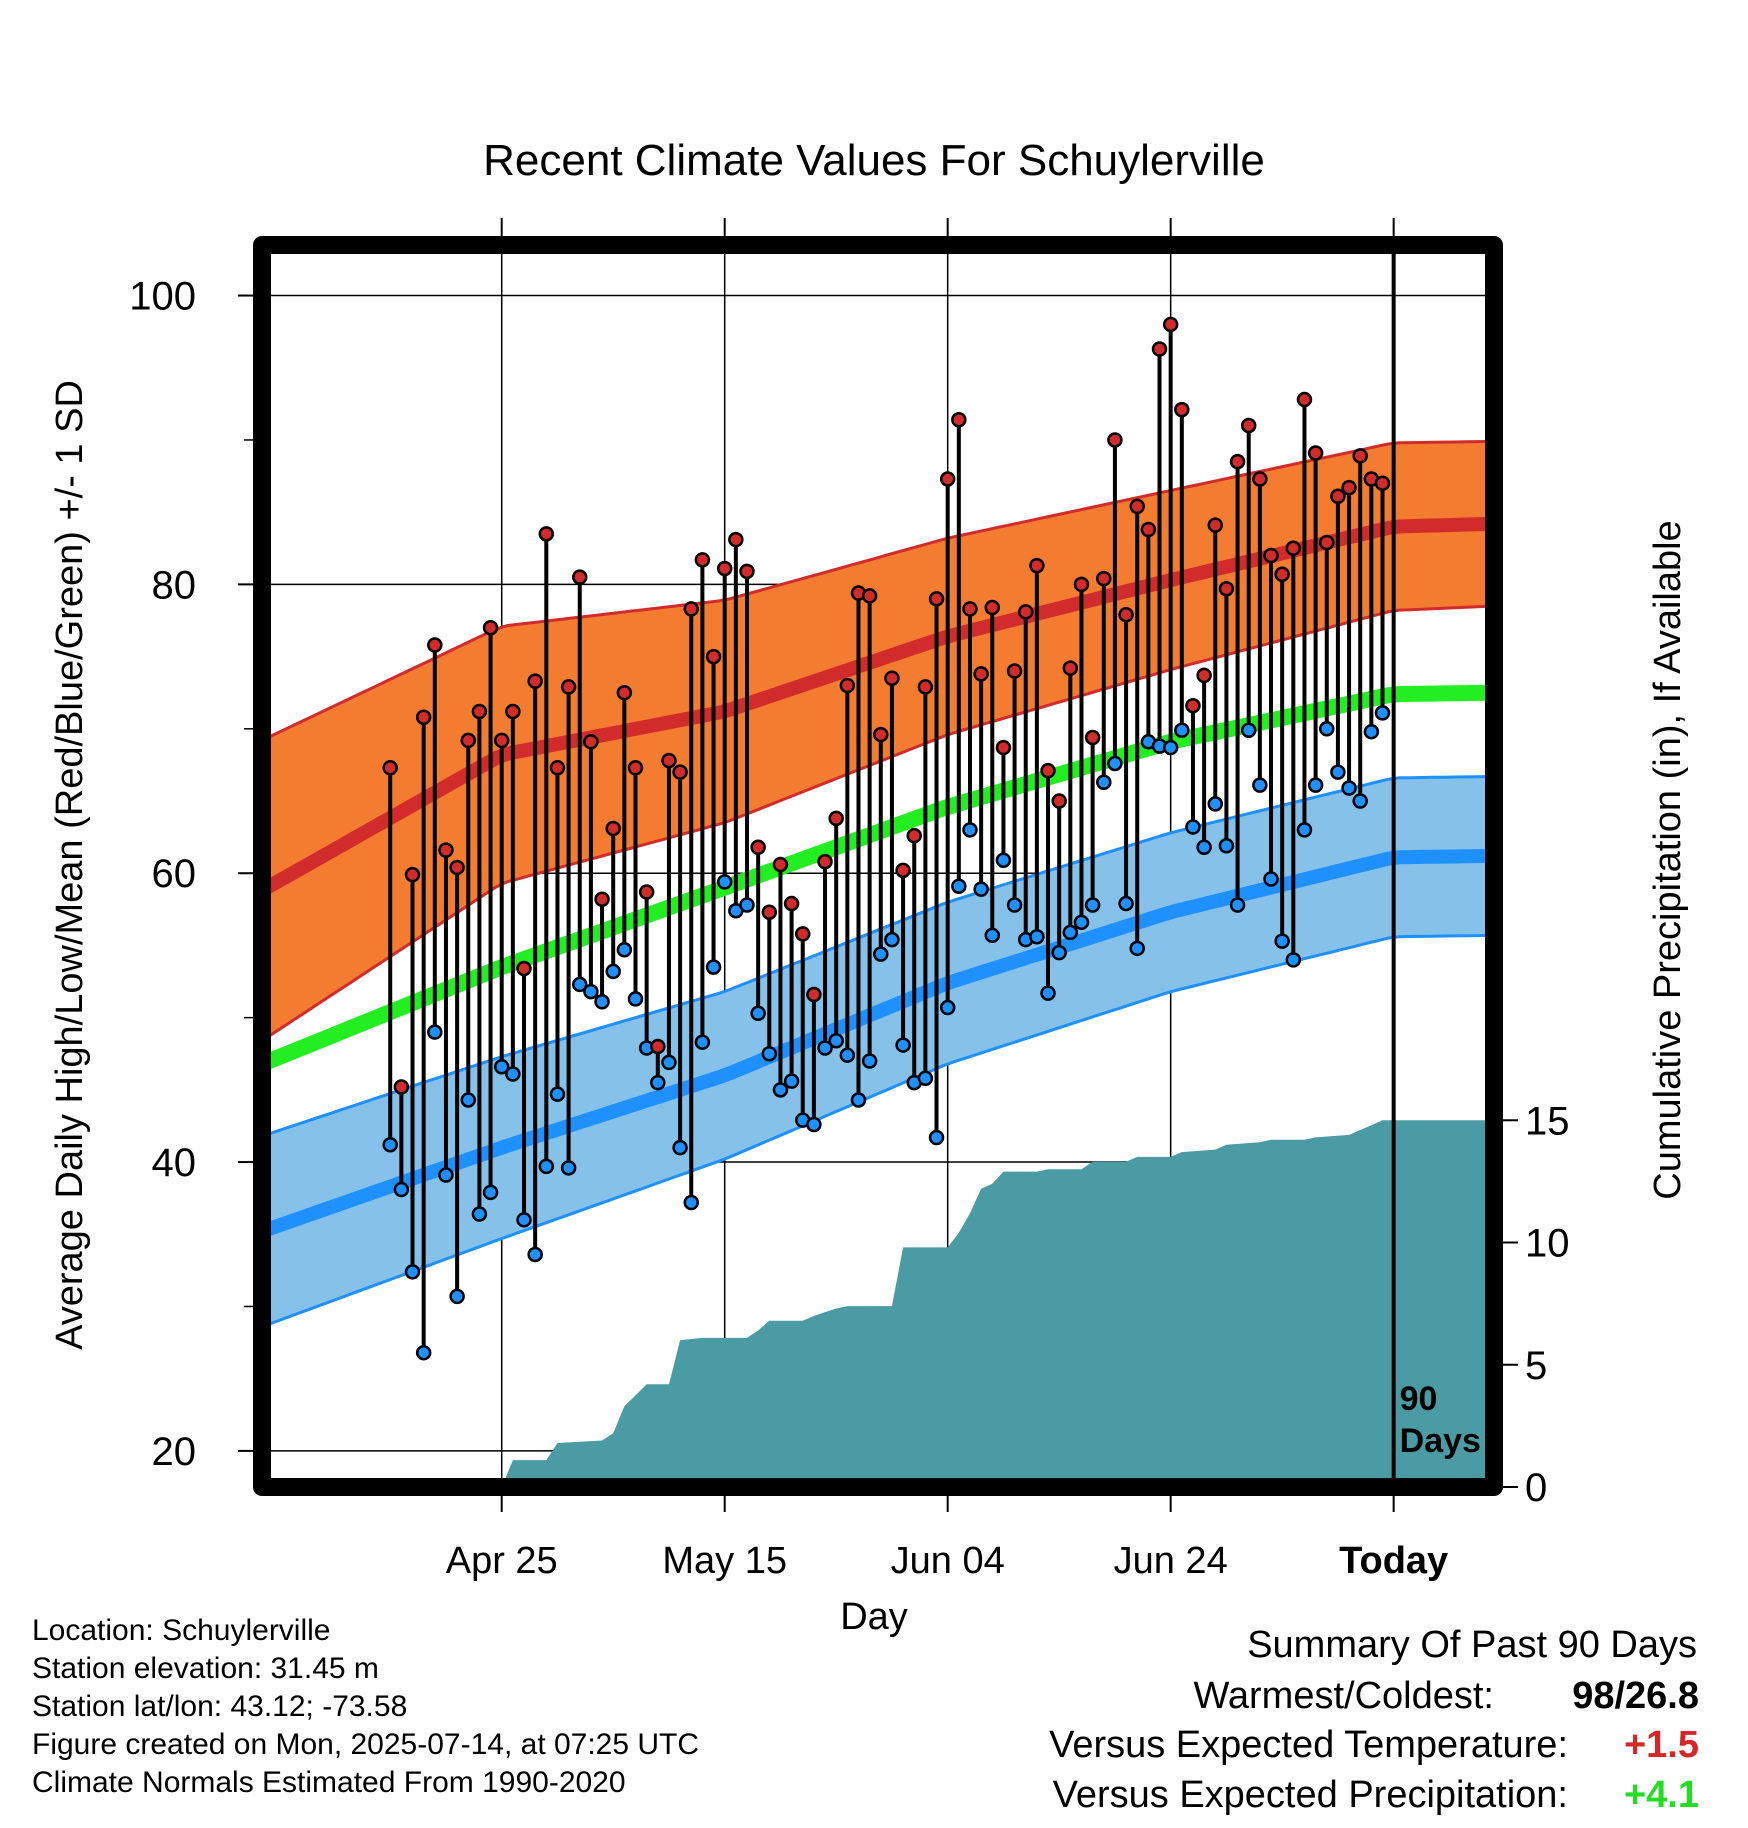  What do you see at coordinates (174, 1163) in the screenshot?
I see `y-tick-label: 40` at bounding box center [174, 1163].